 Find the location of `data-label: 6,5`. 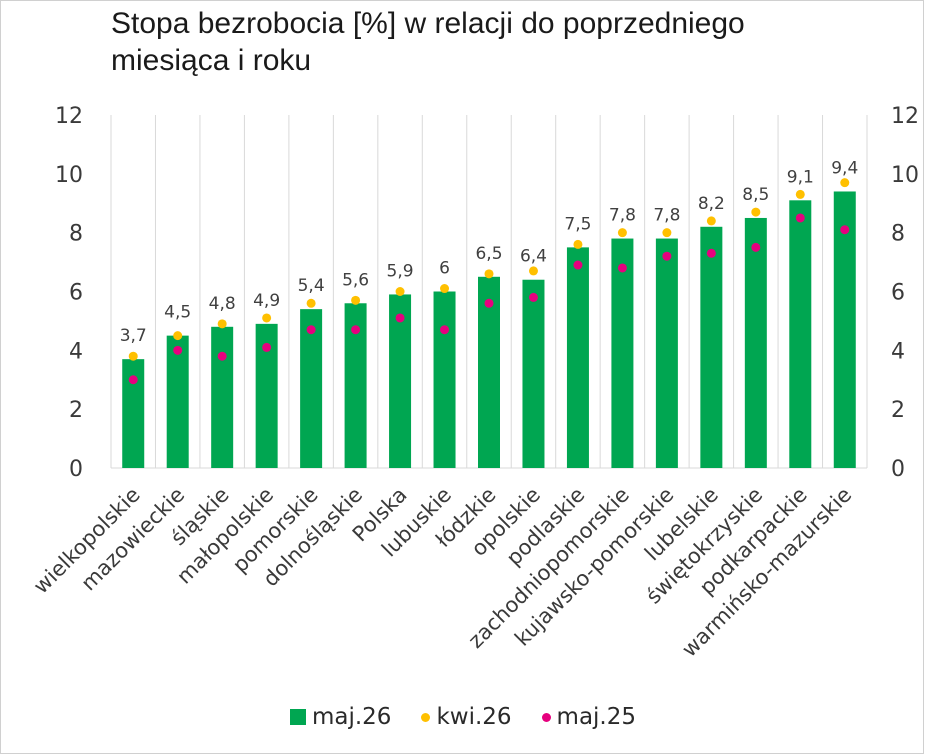

data-label: 6,5 is located at coordinates (488, 254).